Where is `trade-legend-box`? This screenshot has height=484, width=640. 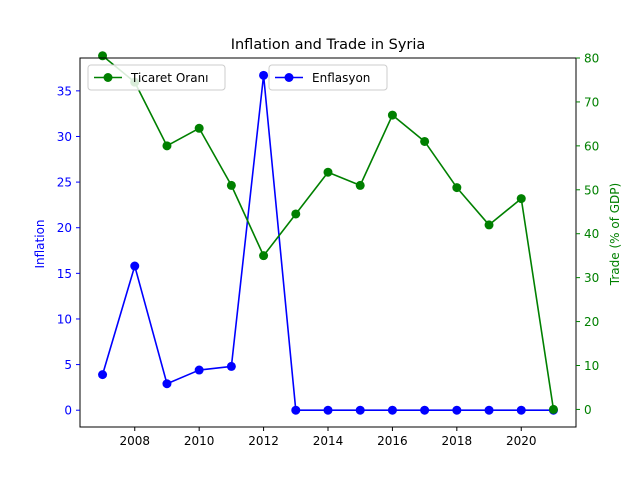 trade-legend-box is located at coordinates (156, 77).